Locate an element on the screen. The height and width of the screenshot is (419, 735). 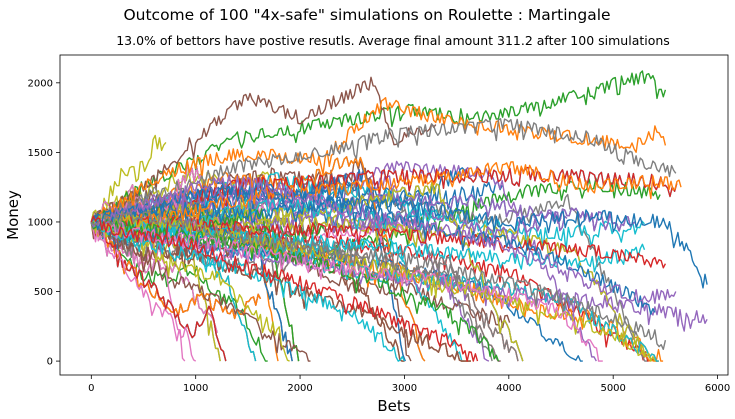
x-axis-label: Bets is located at coordinates (393, 406).